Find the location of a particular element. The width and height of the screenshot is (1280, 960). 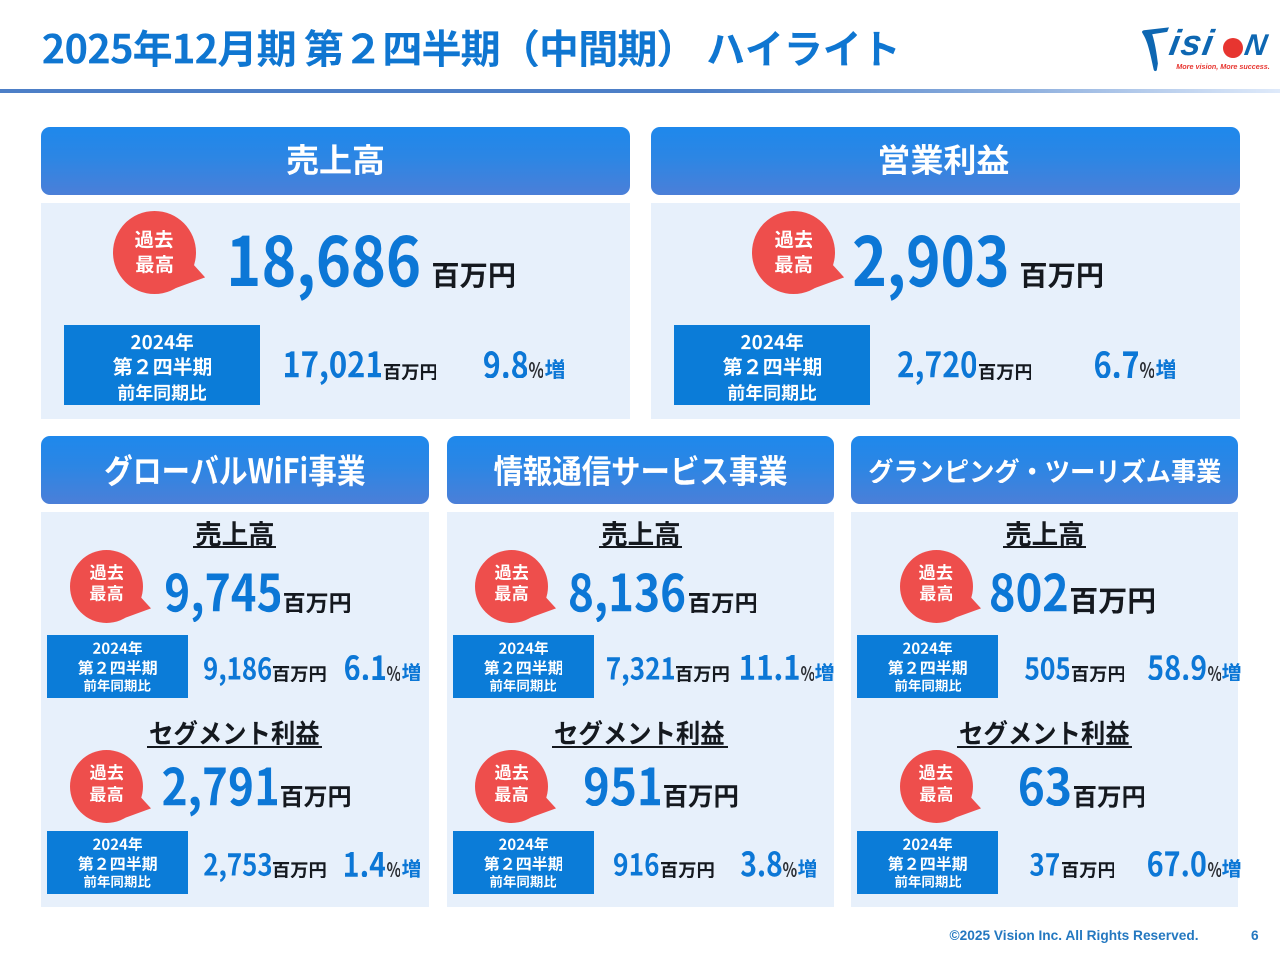

card-sales-value: 18,686 is located at coordinates (325, 268).